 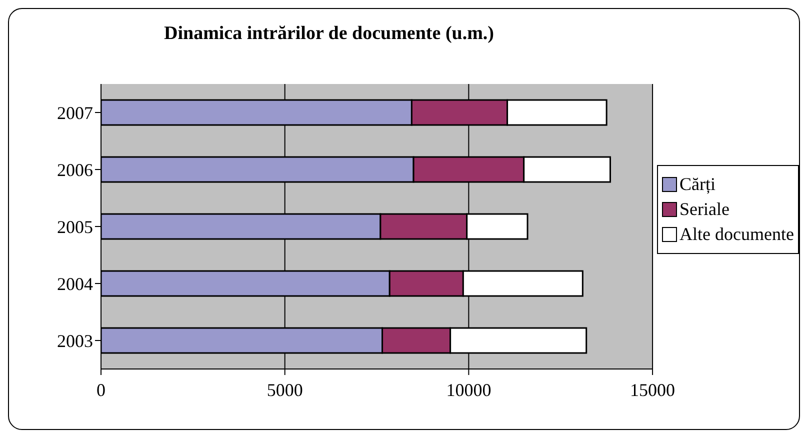 What do you see at coordinates (101, 390) in the screenshot?
I see `x-tick-label: 0` at bounding box center [101, 390].